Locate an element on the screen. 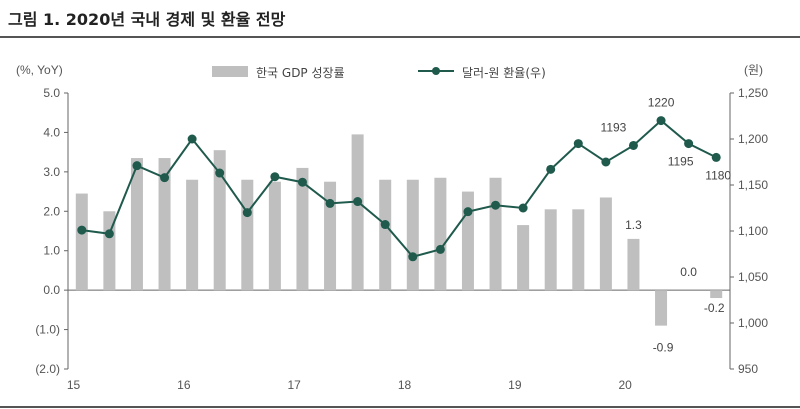 This screenshot has height=409, width=800. data-label: -0.9 is located at coordinates (663, 348).